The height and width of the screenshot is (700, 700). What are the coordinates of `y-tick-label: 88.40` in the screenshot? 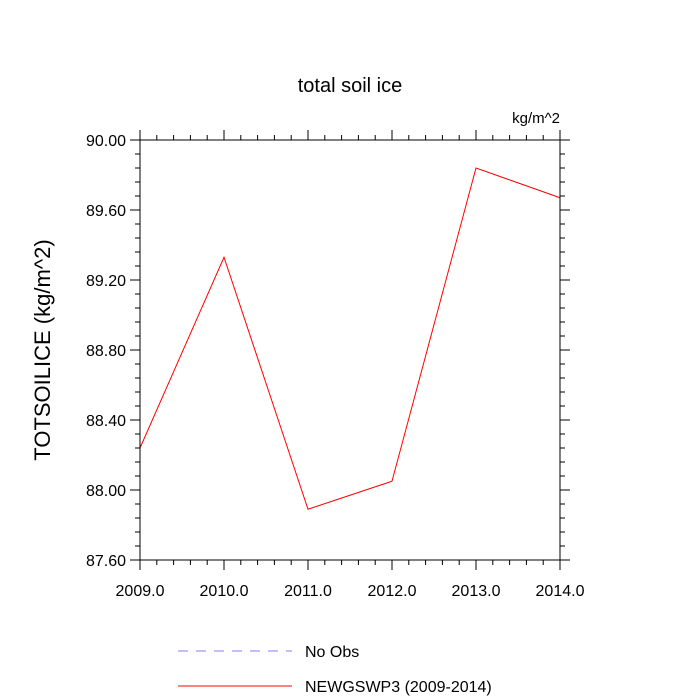 It's located at (106, 421).